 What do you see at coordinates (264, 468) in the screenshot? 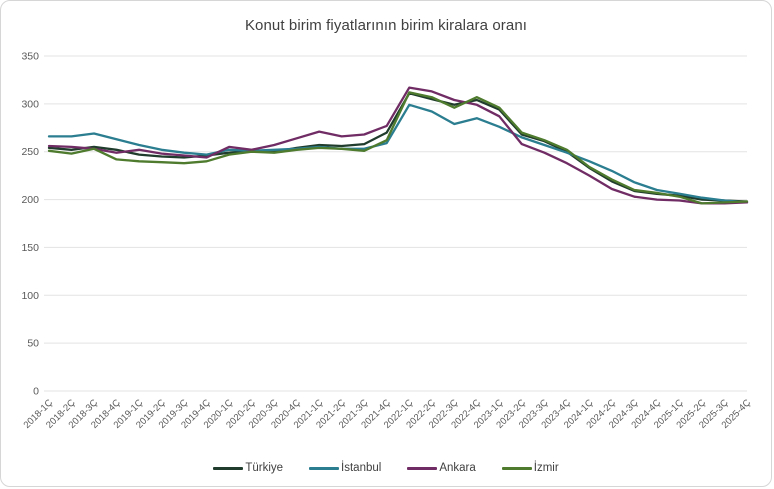
I see `legend-label-turkiye: Türkiye` at bounding box center [264, 468].